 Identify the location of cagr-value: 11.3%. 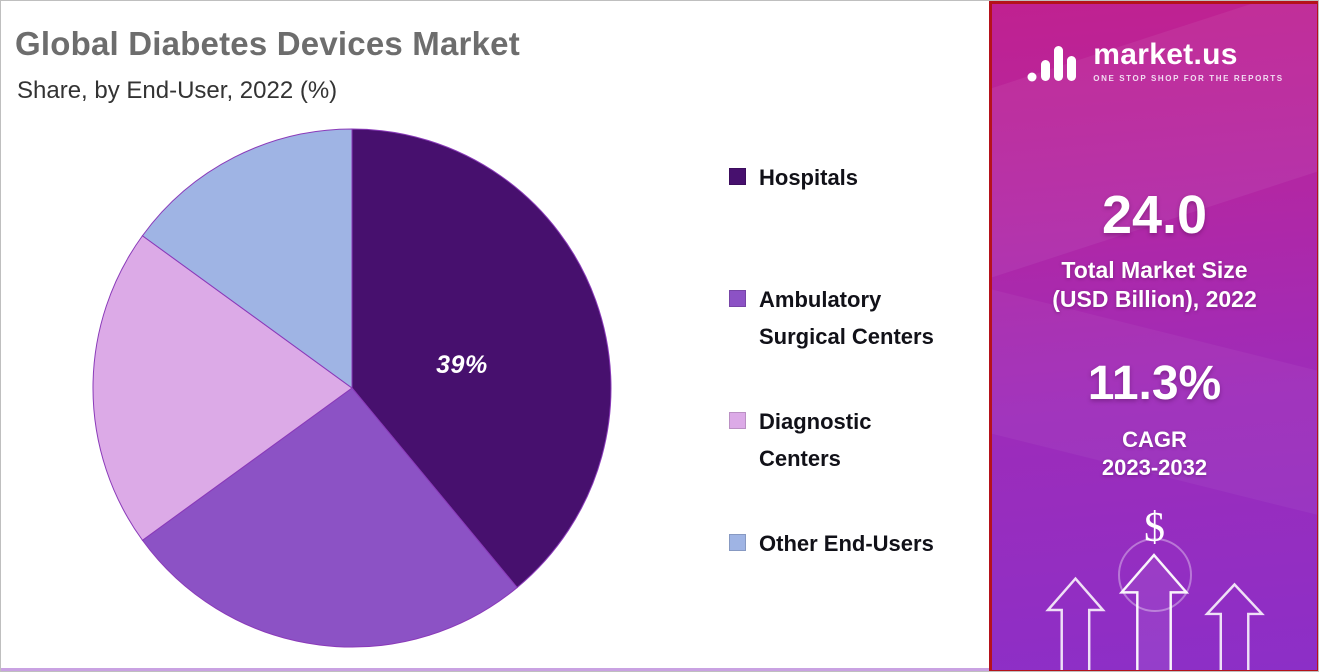
(1154, 383).